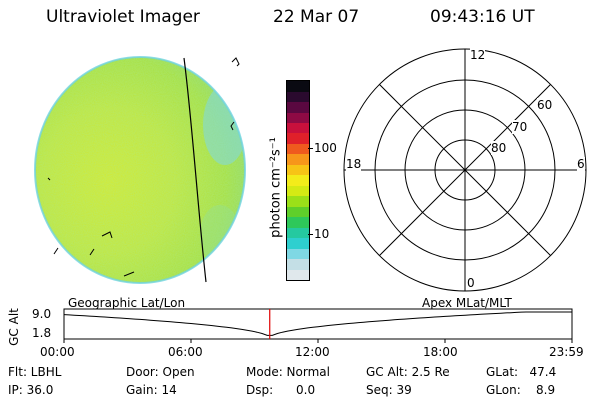 Image resolution: width=600 pixels, height=400 pixels. Describe the element at coordinates (312, 352) in the screenshot. I see `timeline-xtick-1200: 12:00` at that location.